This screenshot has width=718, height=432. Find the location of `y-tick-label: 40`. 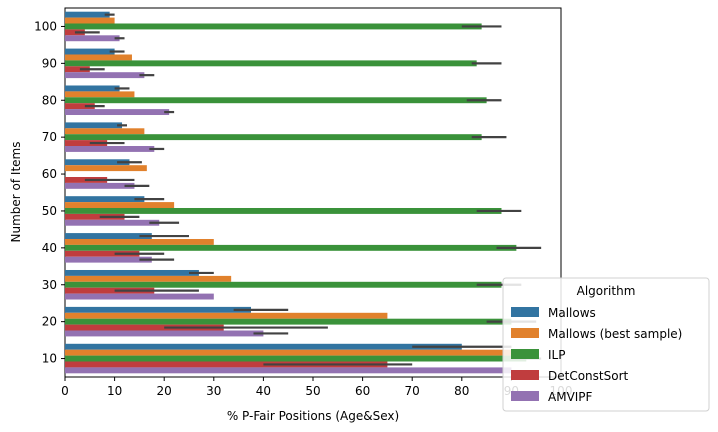

y-tick-label: 40 is located at coordinates (49, 248).